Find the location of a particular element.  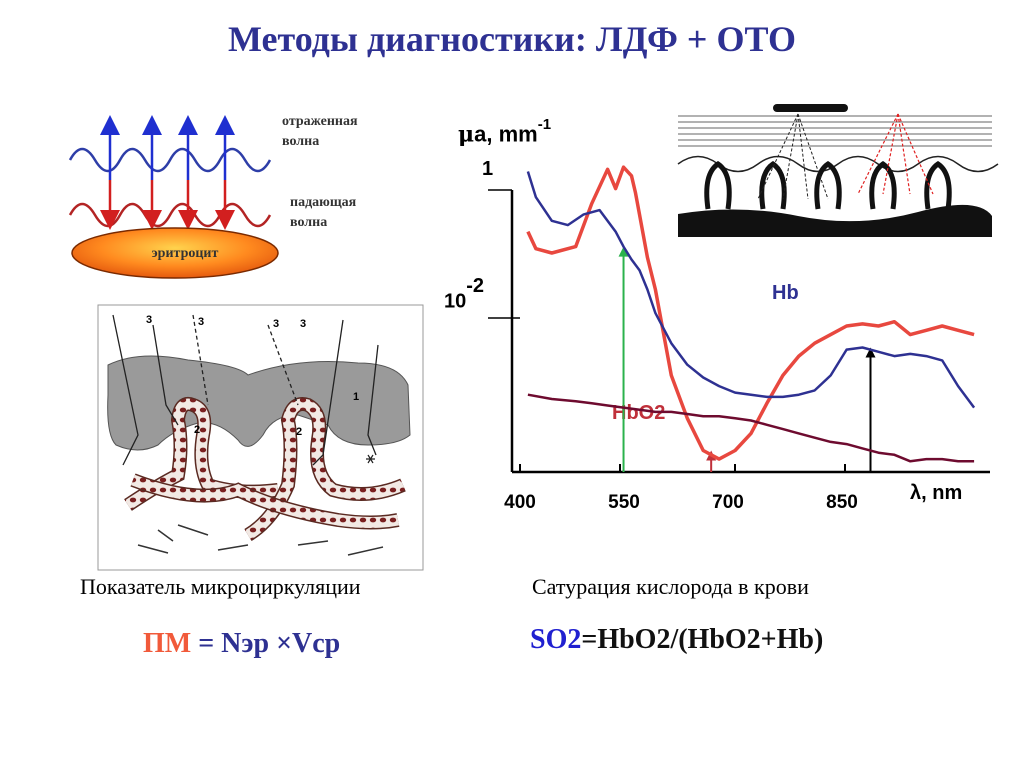

reflected-wave is located at coordinates (170, 160).